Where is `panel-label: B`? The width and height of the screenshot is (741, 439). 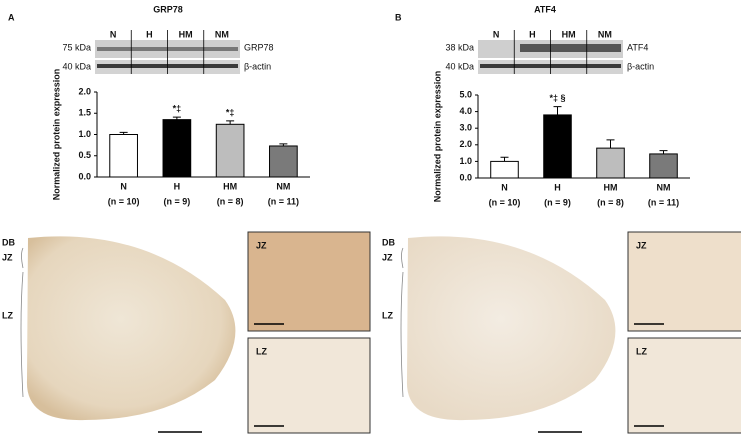
panel-label: B is located at coordinates (398, 17).